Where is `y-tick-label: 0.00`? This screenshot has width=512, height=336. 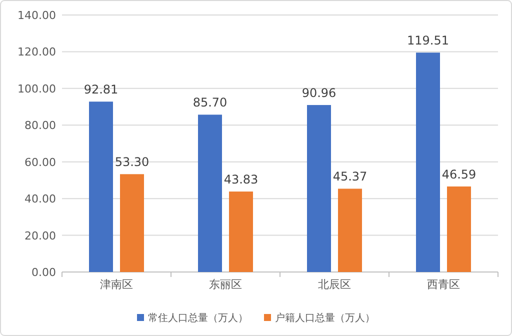 y-tick-label: 0.00 is located at coordinates (44, 272).